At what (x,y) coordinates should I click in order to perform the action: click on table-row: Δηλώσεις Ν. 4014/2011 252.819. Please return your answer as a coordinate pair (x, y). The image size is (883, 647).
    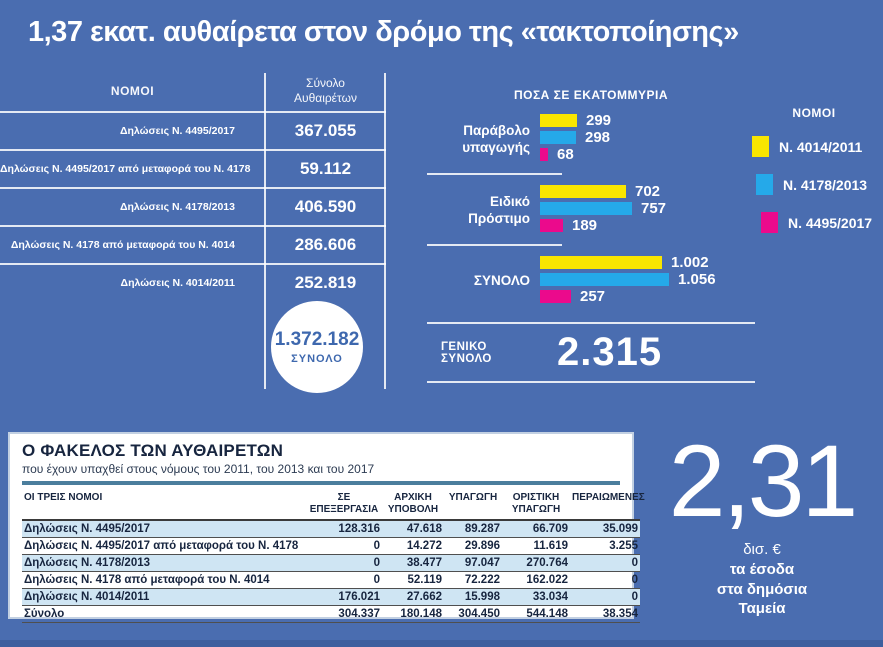
    Looking at the image, I should click on (193, 282).